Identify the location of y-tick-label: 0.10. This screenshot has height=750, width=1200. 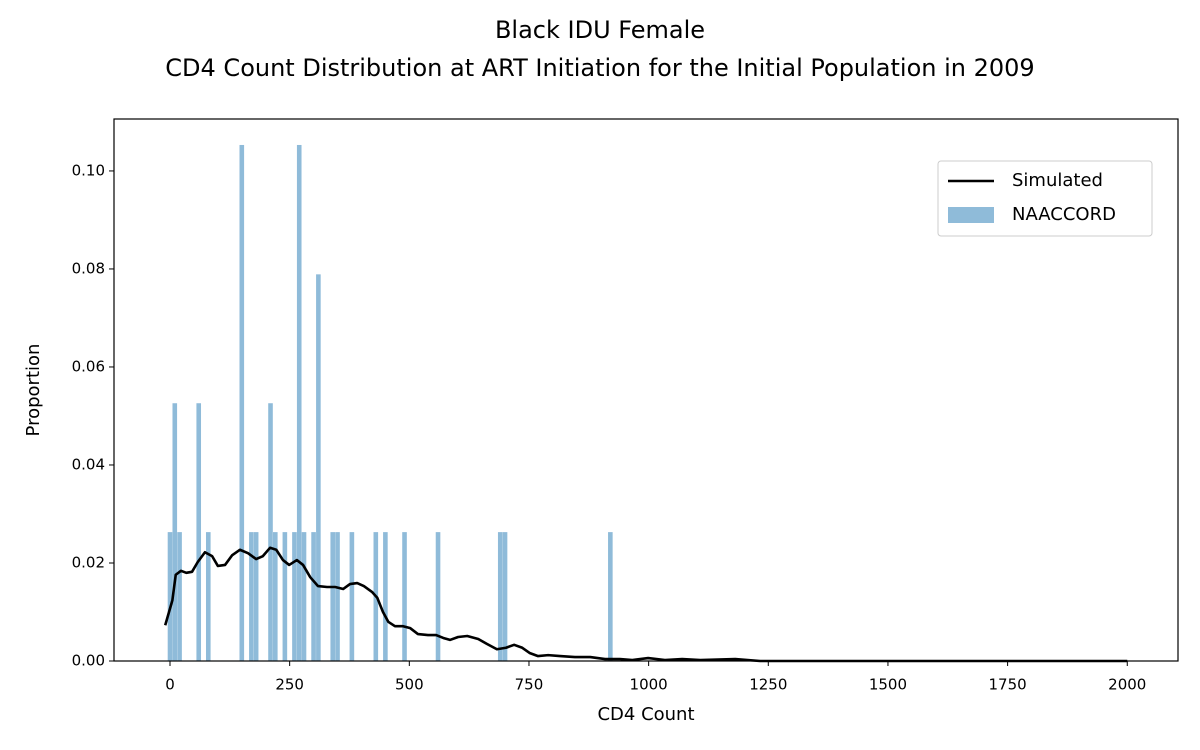
(88, 170).